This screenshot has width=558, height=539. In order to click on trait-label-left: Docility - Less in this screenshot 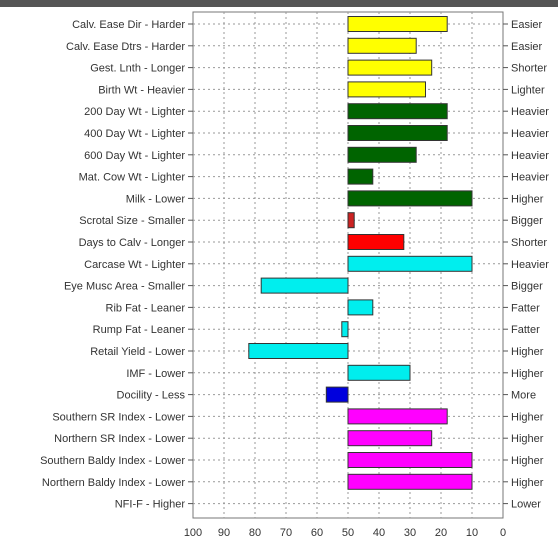, I will do `click(151, 396)`.